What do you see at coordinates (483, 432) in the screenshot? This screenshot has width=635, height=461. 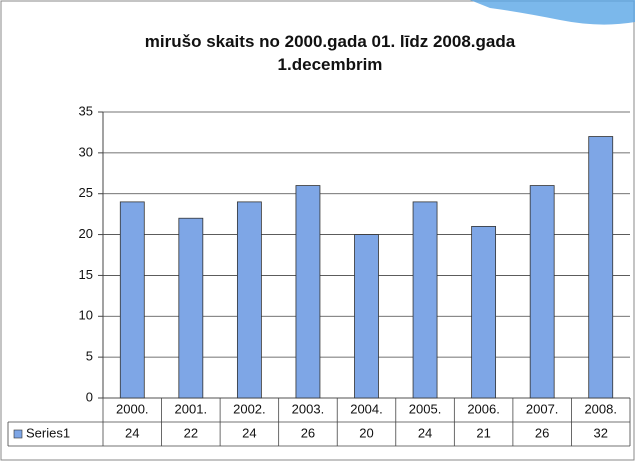 I see `table-value: 21` at bounding box center [483, 432].